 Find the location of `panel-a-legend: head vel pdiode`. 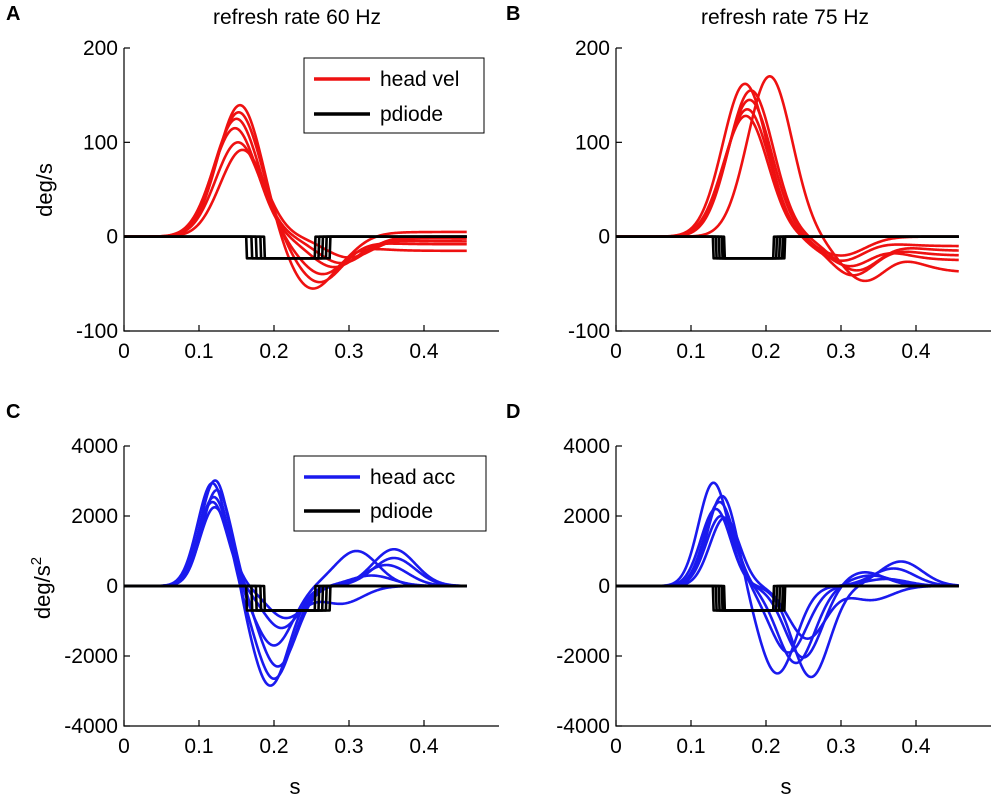

panel-a-legend: head vel pdiode is located at coordinates (394, 95).